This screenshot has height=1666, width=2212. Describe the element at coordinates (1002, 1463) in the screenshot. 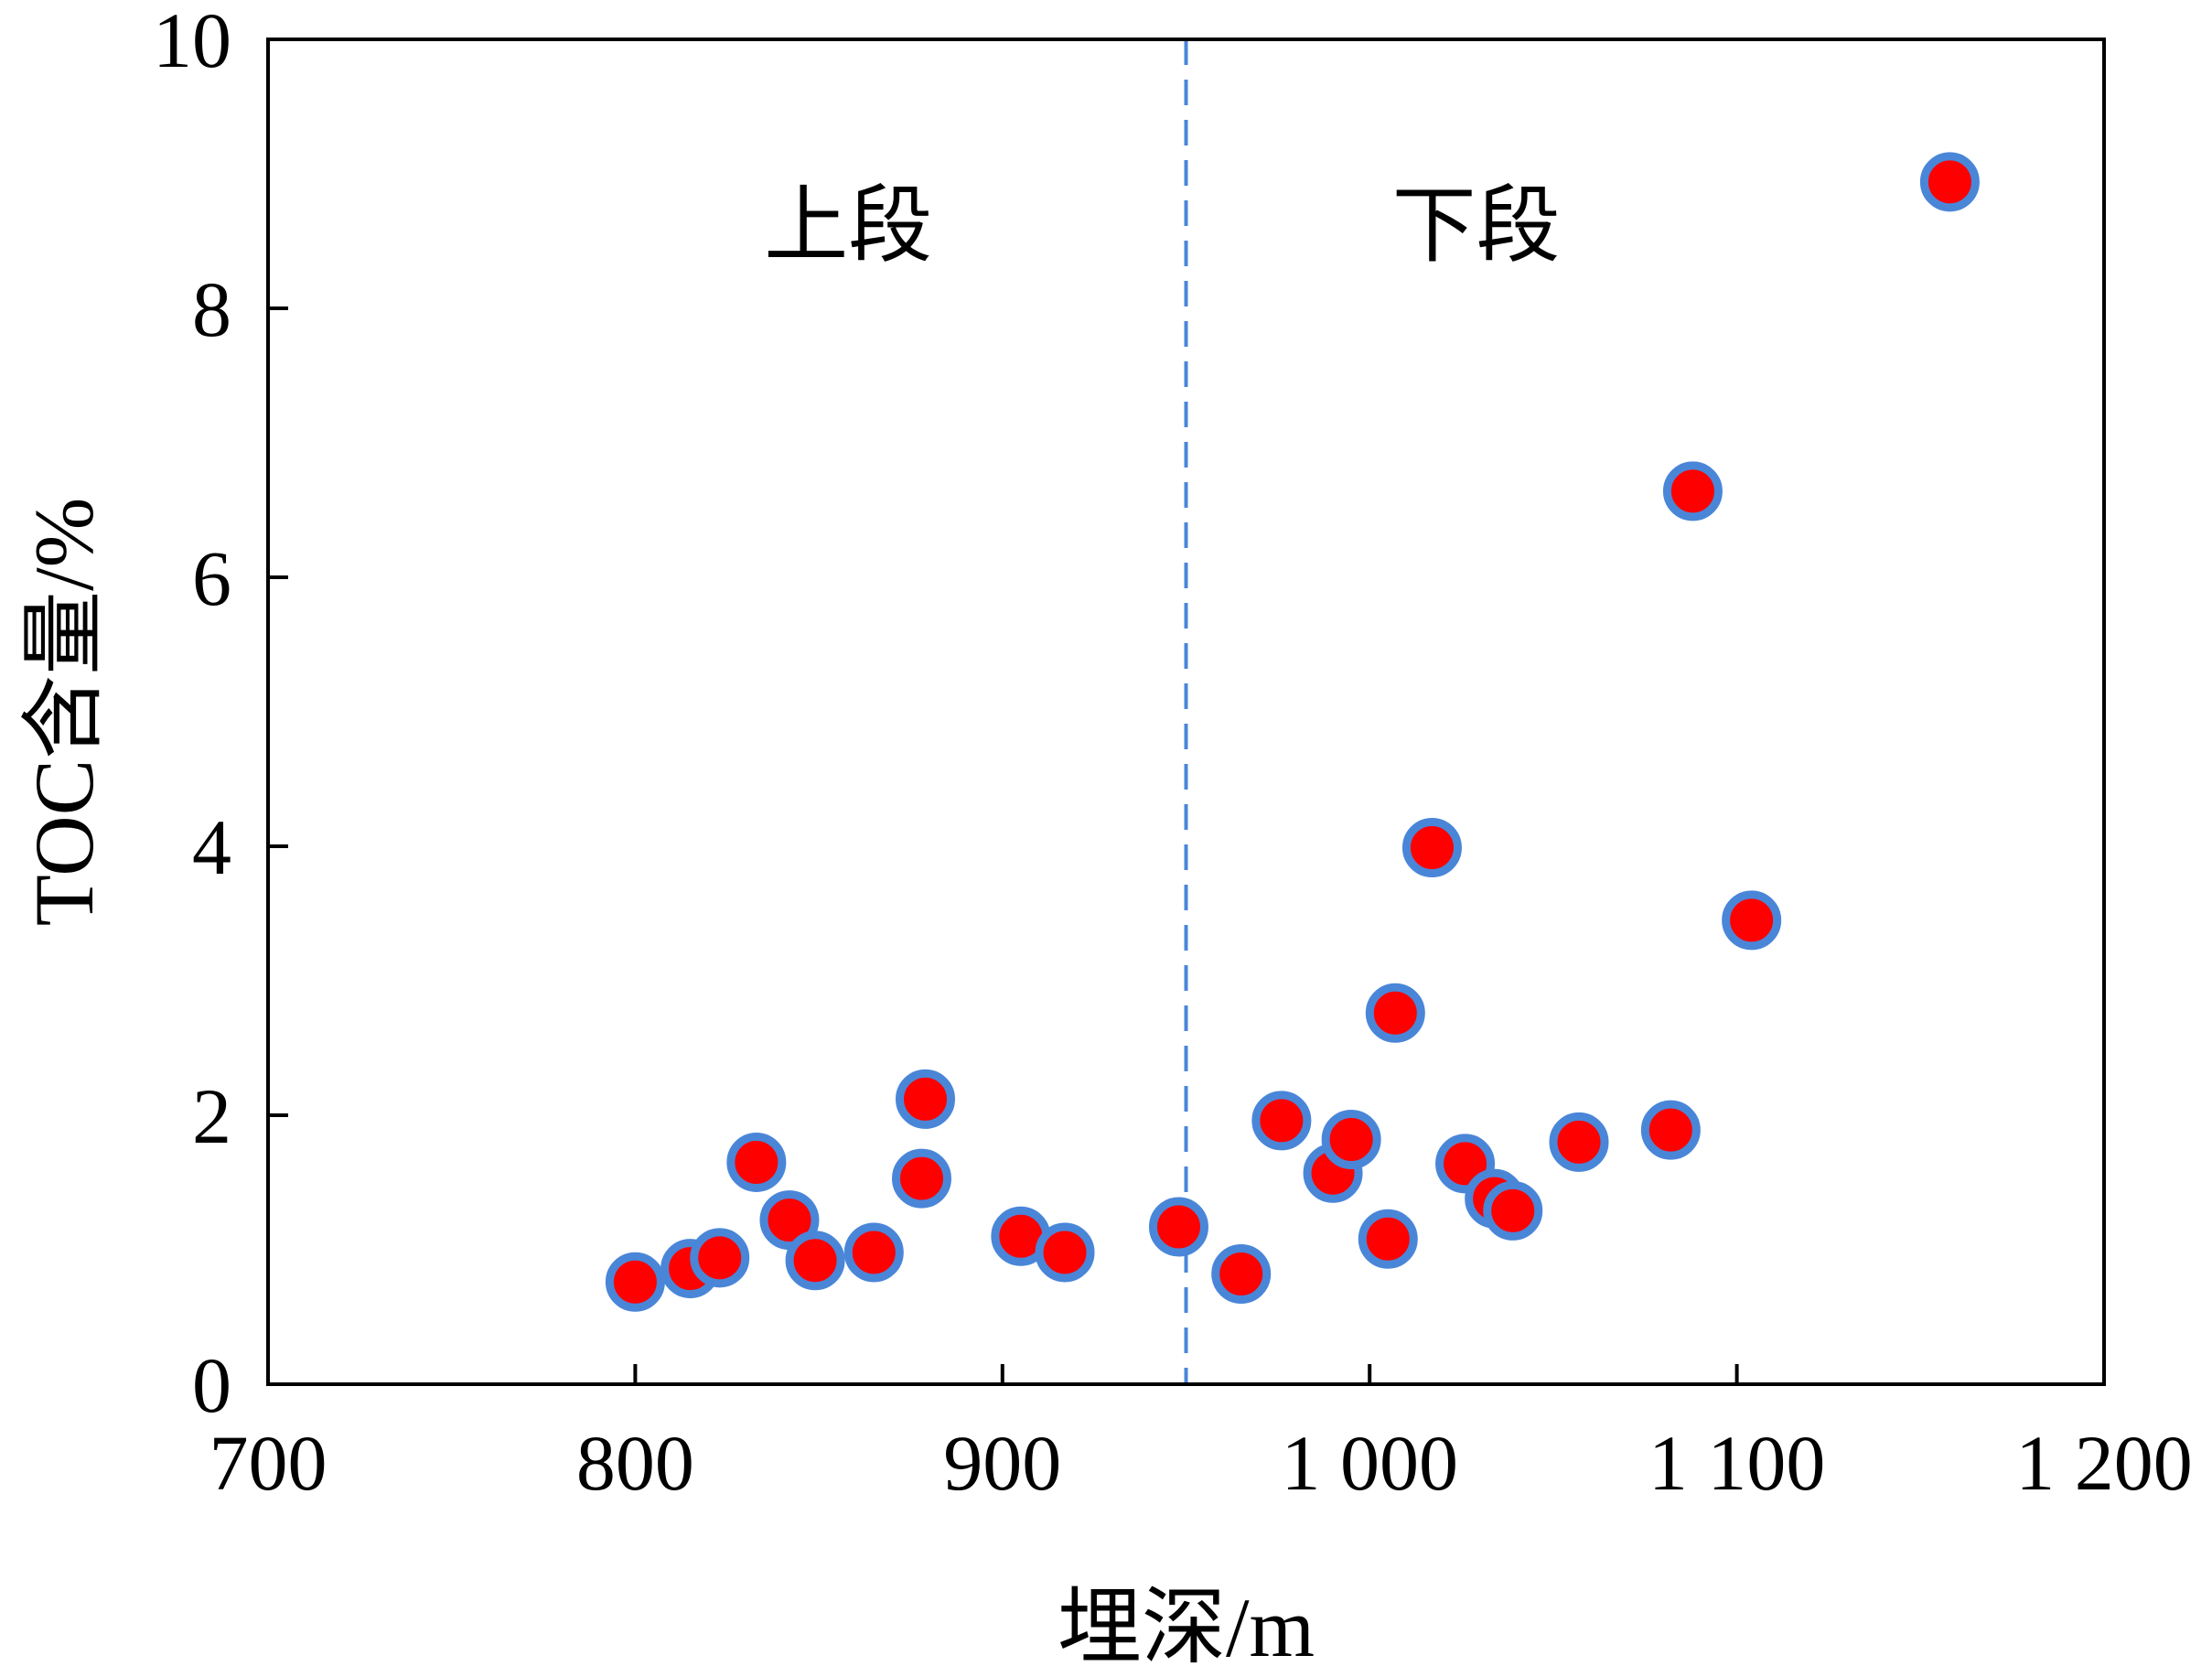

I see `x-tick-label: 900` at that location.